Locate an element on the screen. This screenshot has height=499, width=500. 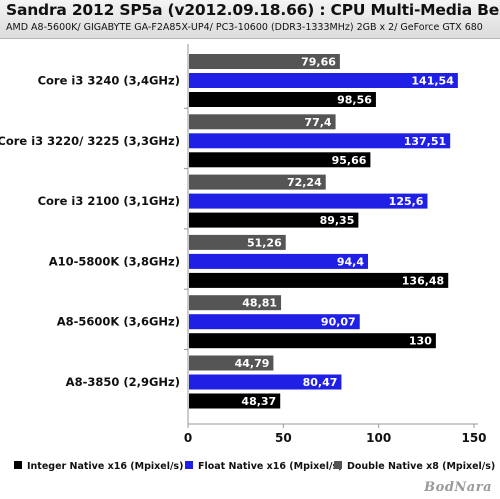
category-label: Core i3 2100 (3,1GHz) is located at coordinates (109, 201).